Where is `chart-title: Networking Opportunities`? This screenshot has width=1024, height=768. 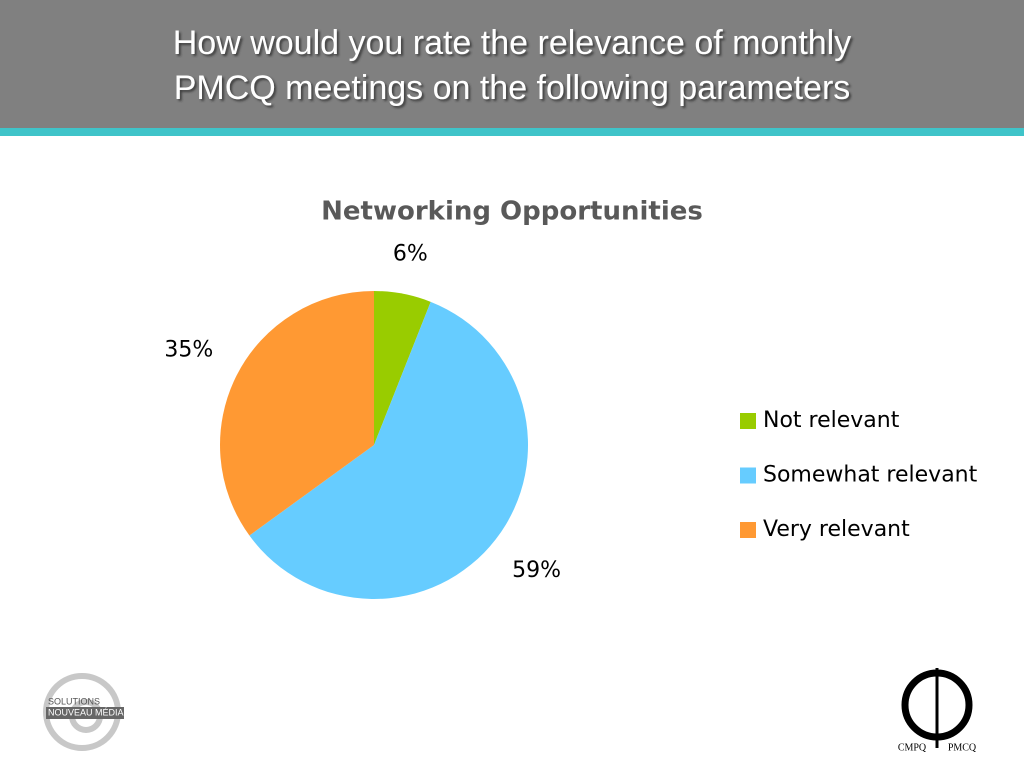 chart-title: Networking Opportunities is located at coordinates (512, 212).